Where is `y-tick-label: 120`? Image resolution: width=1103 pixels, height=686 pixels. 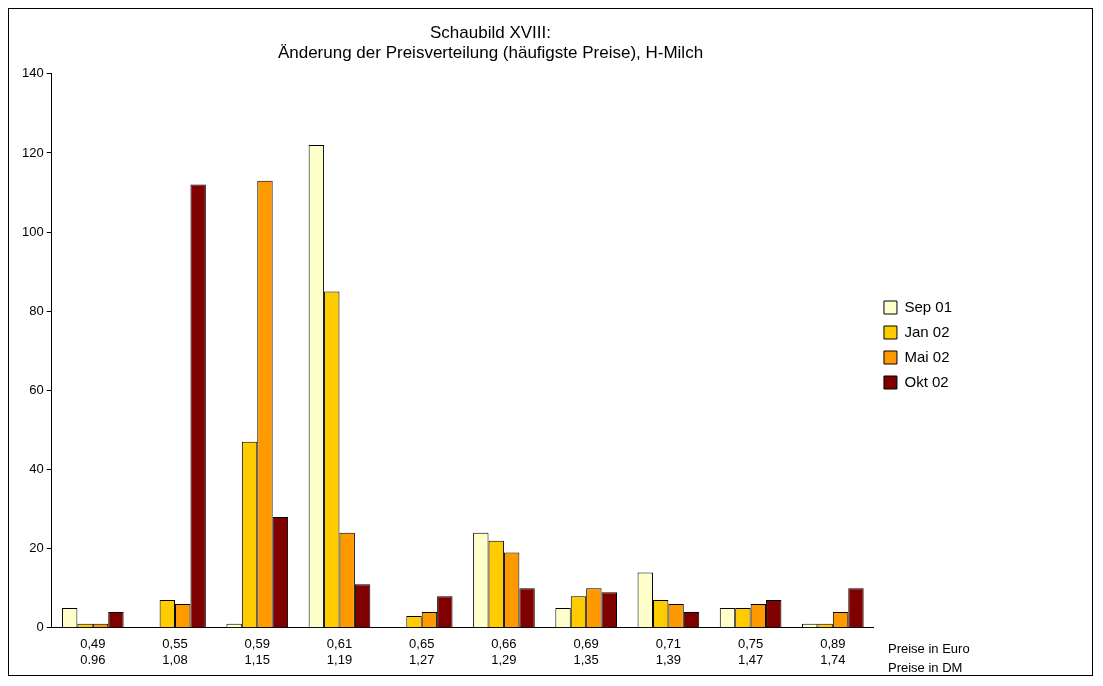 y-tick-label: 120 is located at coordinates (32, 152).